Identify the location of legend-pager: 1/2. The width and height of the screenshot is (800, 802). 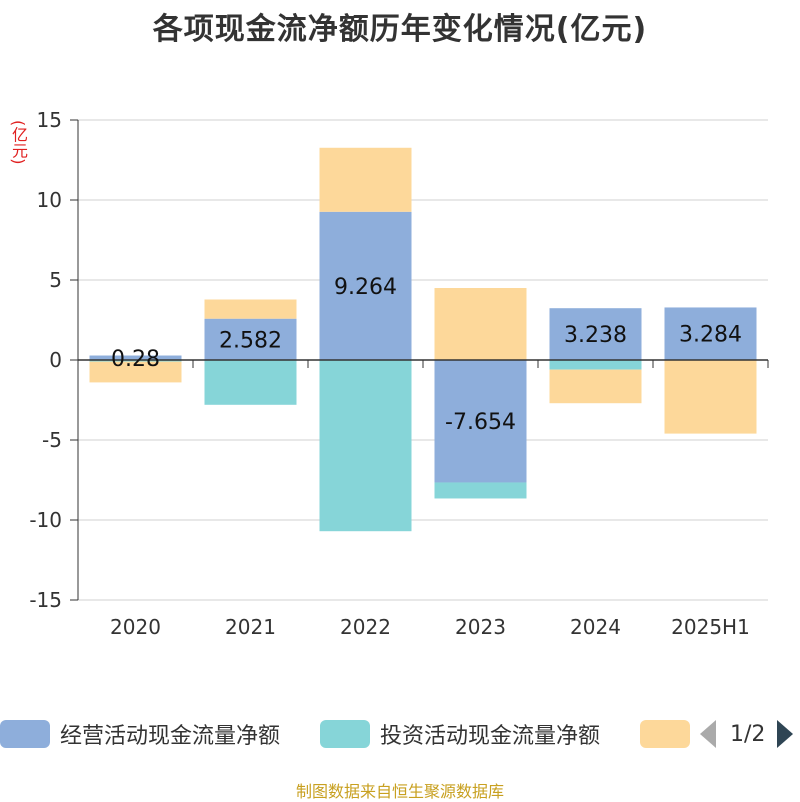
(747, 734).